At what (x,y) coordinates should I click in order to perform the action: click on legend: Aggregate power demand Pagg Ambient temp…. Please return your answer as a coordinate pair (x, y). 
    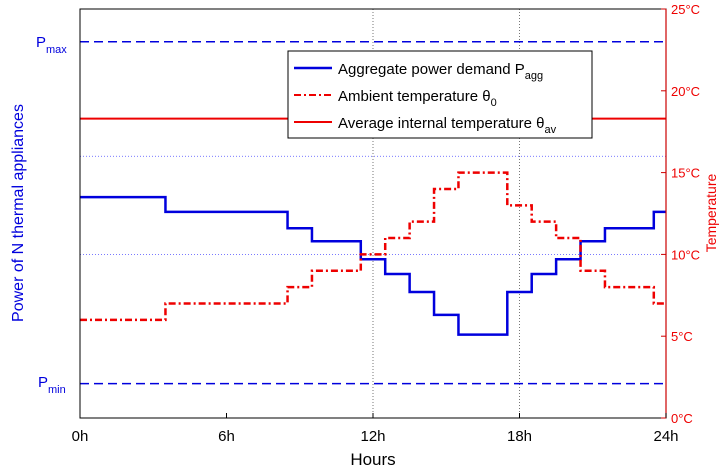
    Looking at the image, I should click on (440, 94).